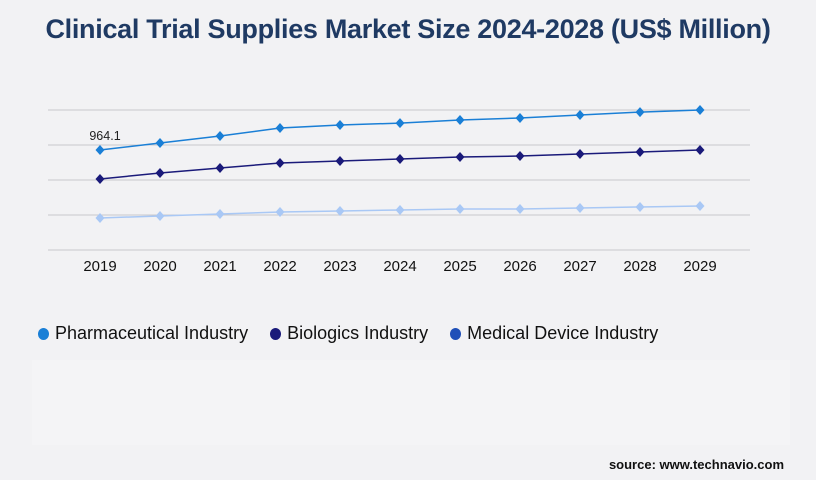 The width and height of the screenshot is (816, 480). What do you see at coordinates (400, 130) in the screenshot?
I see `series-line` at bounding box center [400, 130].